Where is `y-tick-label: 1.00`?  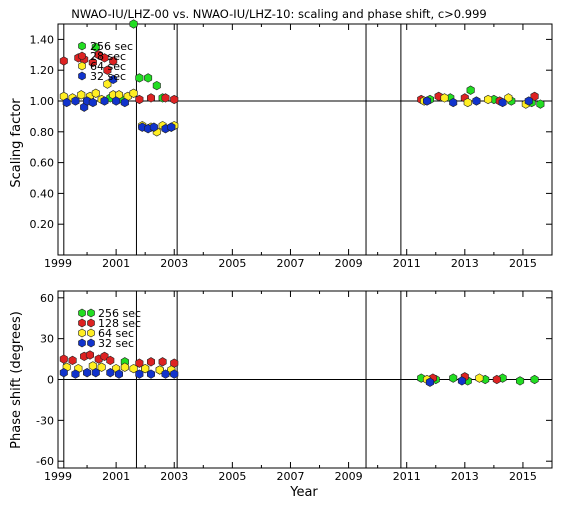
y-tick-label: 1.00 is located at coordinates (42, 101).